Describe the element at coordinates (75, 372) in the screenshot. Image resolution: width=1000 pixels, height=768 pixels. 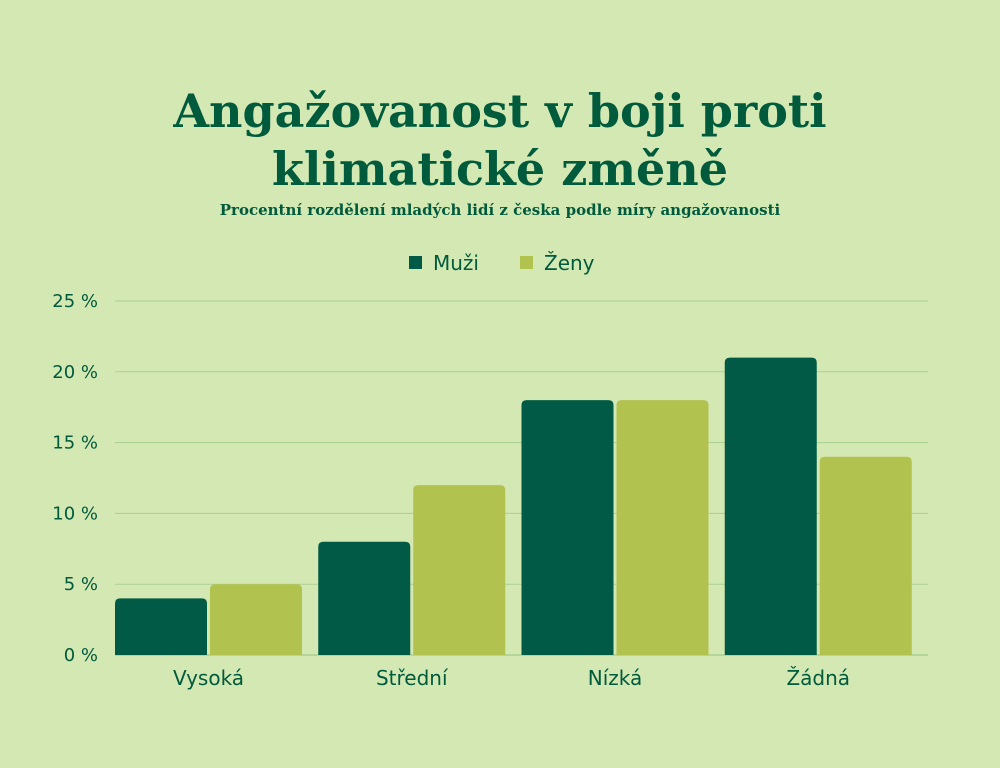
I see `y-tick-label: 20 %` at that location.